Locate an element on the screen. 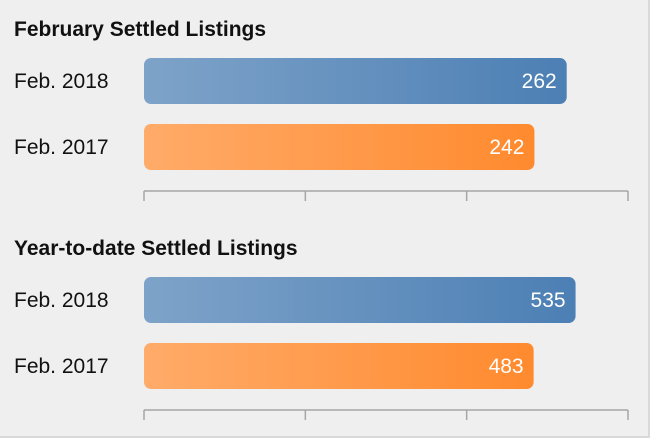 The height and width of the screenshot is (438, 650). chart-title: February Settled Listings is located at coordinates (140, 29).